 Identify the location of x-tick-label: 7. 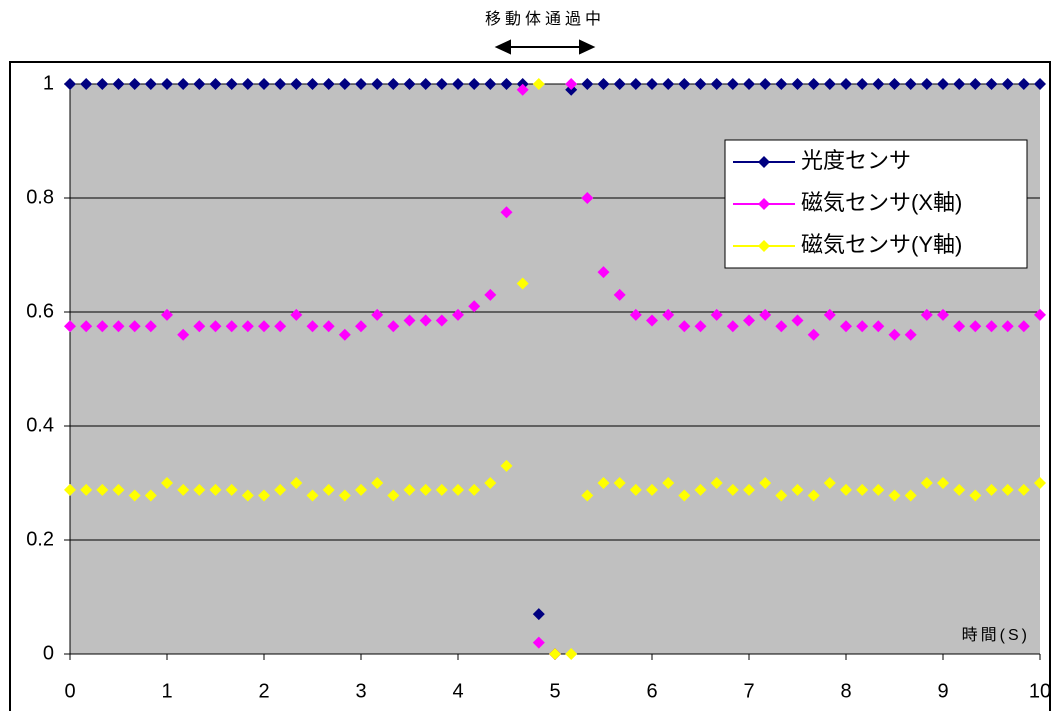
(748, 691).